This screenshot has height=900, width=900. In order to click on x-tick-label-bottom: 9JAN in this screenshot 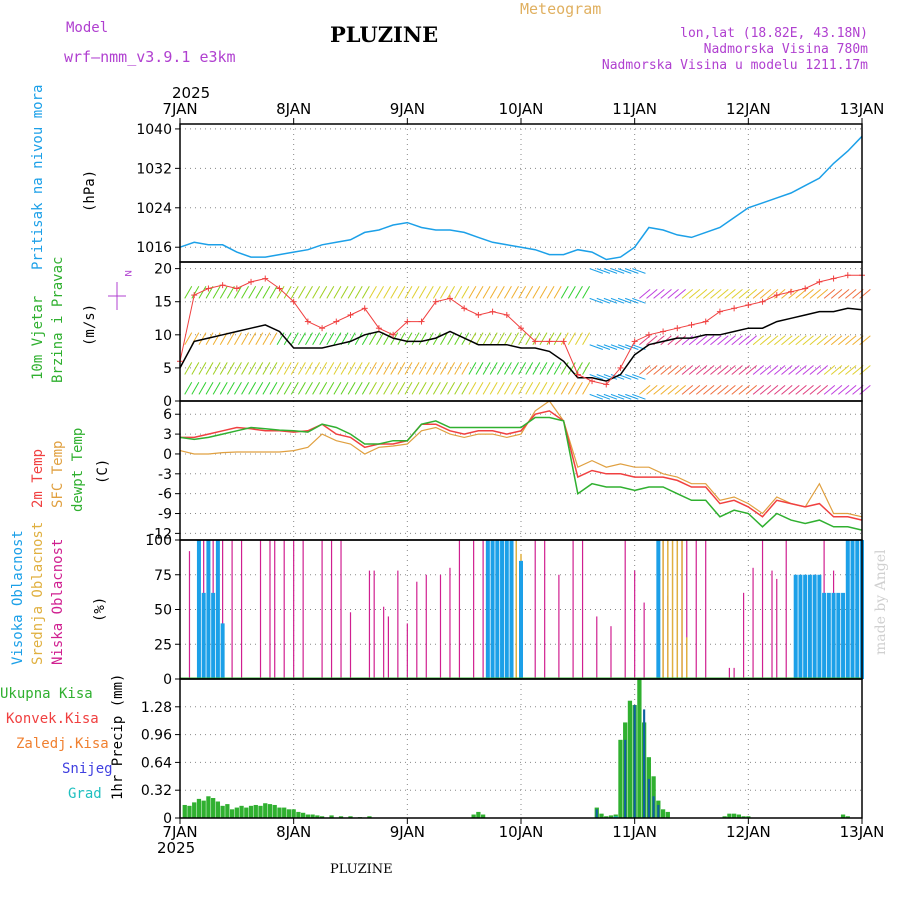, I will do `click(407, 832)`.